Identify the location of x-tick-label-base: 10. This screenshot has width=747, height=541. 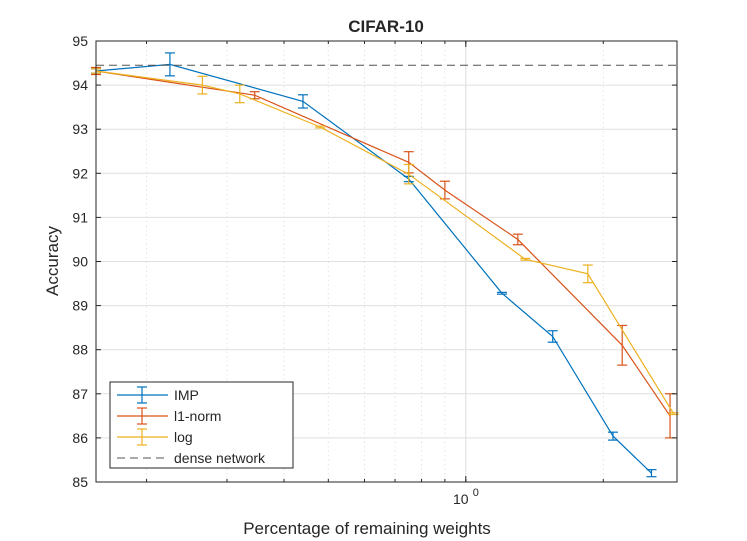
(461, 499).